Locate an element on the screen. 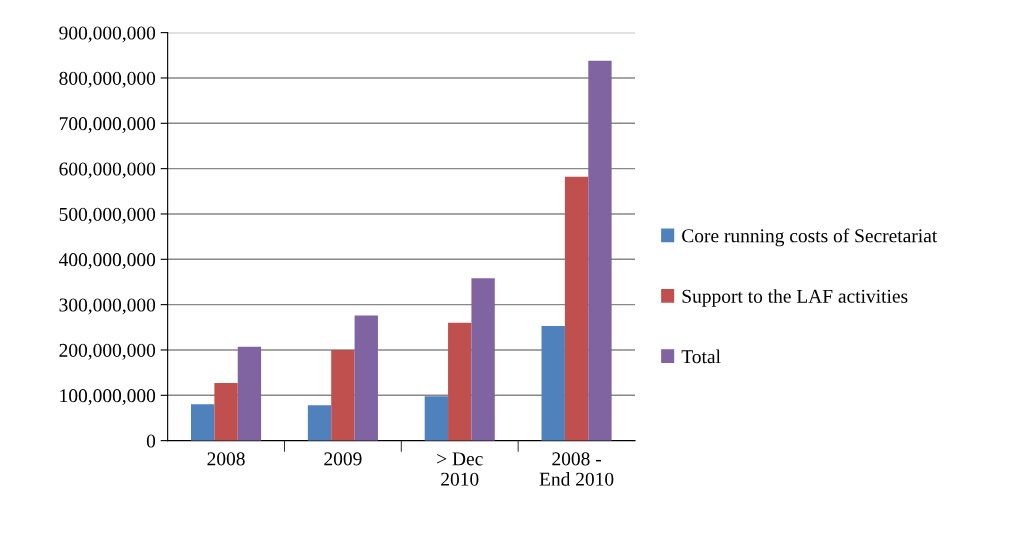 The image size is (1016, 544). y-tick-label: 400,000,000 is located at coordinates (107, 261).